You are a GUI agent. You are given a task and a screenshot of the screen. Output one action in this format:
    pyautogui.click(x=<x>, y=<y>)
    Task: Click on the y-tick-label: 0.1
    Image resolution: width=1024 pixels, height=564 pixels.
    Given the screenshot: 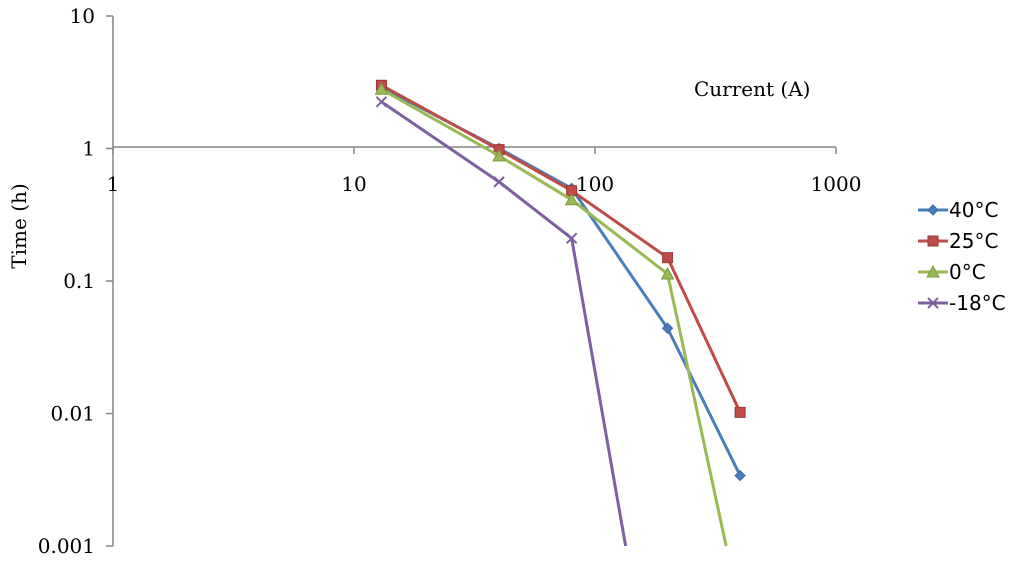 What is the action you would take?
    pyautogui.click(x=79, y=281)
    